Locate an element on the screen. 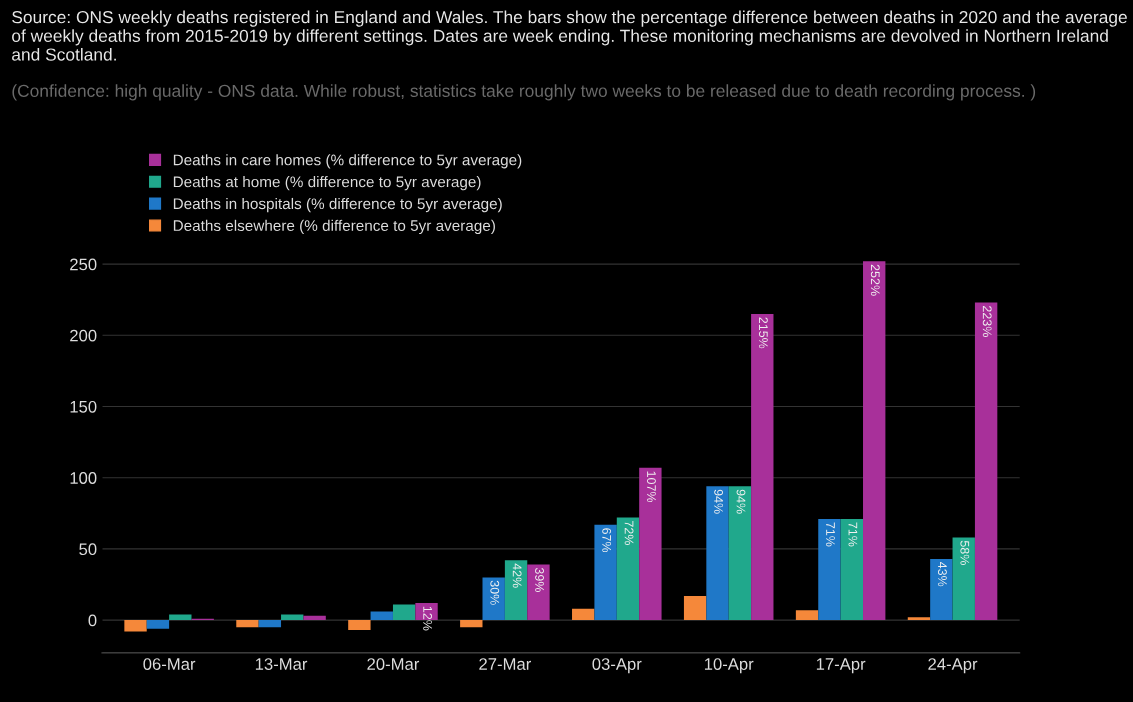 This screenshot has width=1133, height=702. data-label: 43% is located at coordinates (942, 574).